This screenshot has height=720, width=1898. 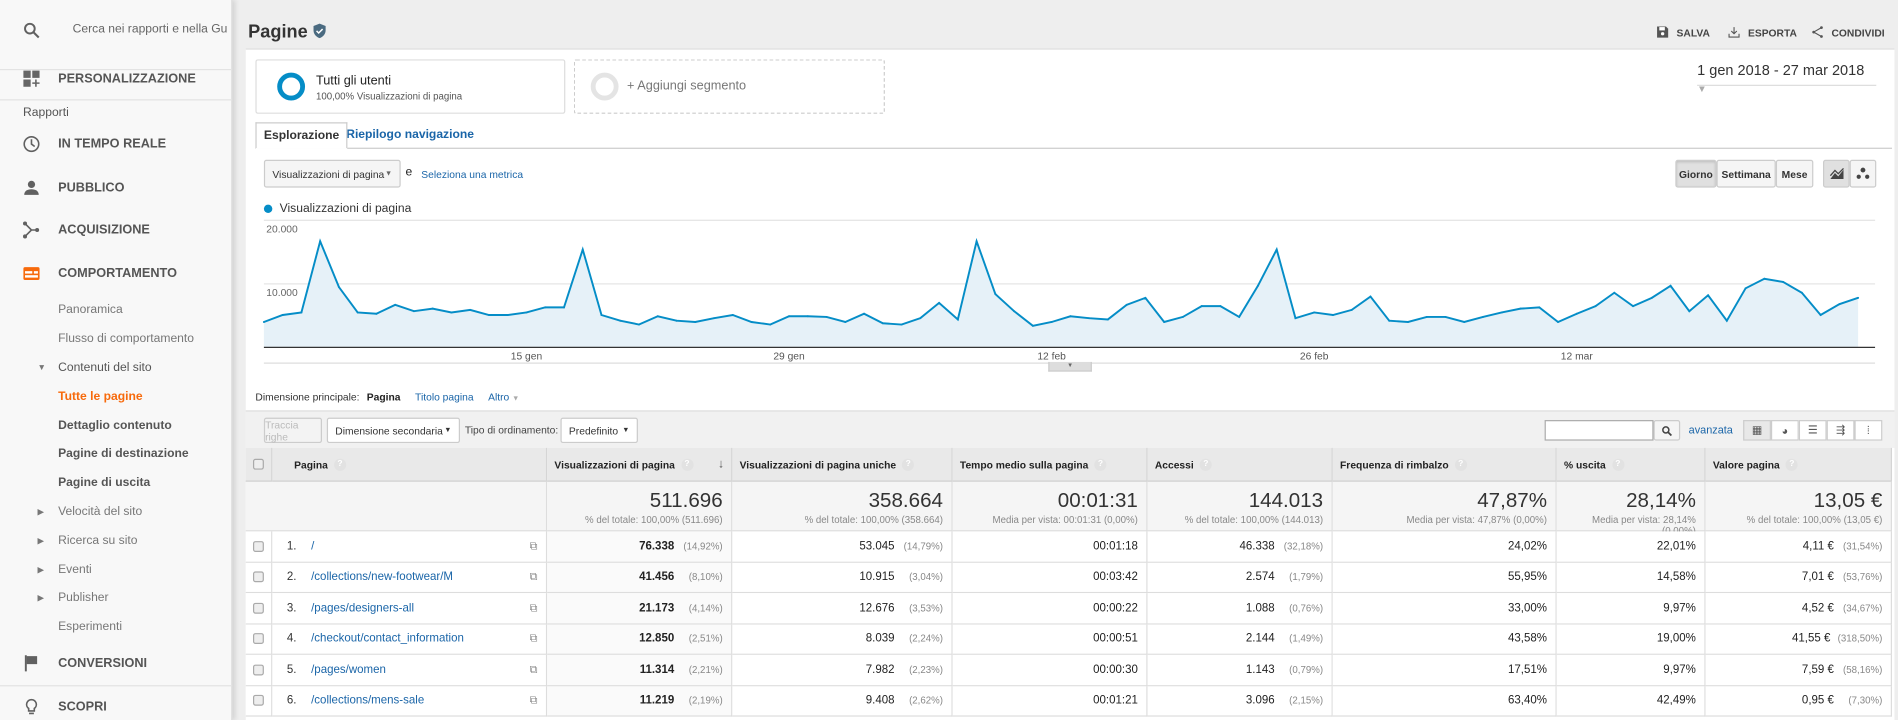 I want to click on column-header: Valore pagina?, so click(x=1799, y=464).